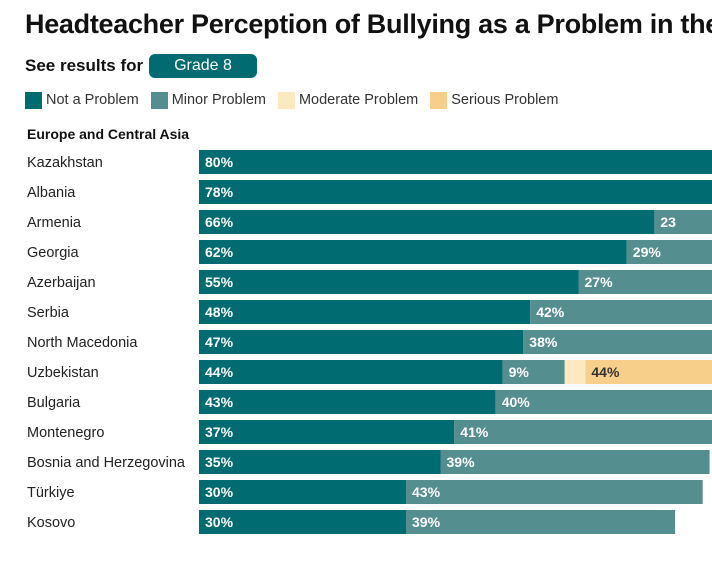 The image size is (712, 563). Describe the element at coordinates (219, 492) in the screenshot. I see `data-label-turkiye-not-a-problem: 30%` at that location.